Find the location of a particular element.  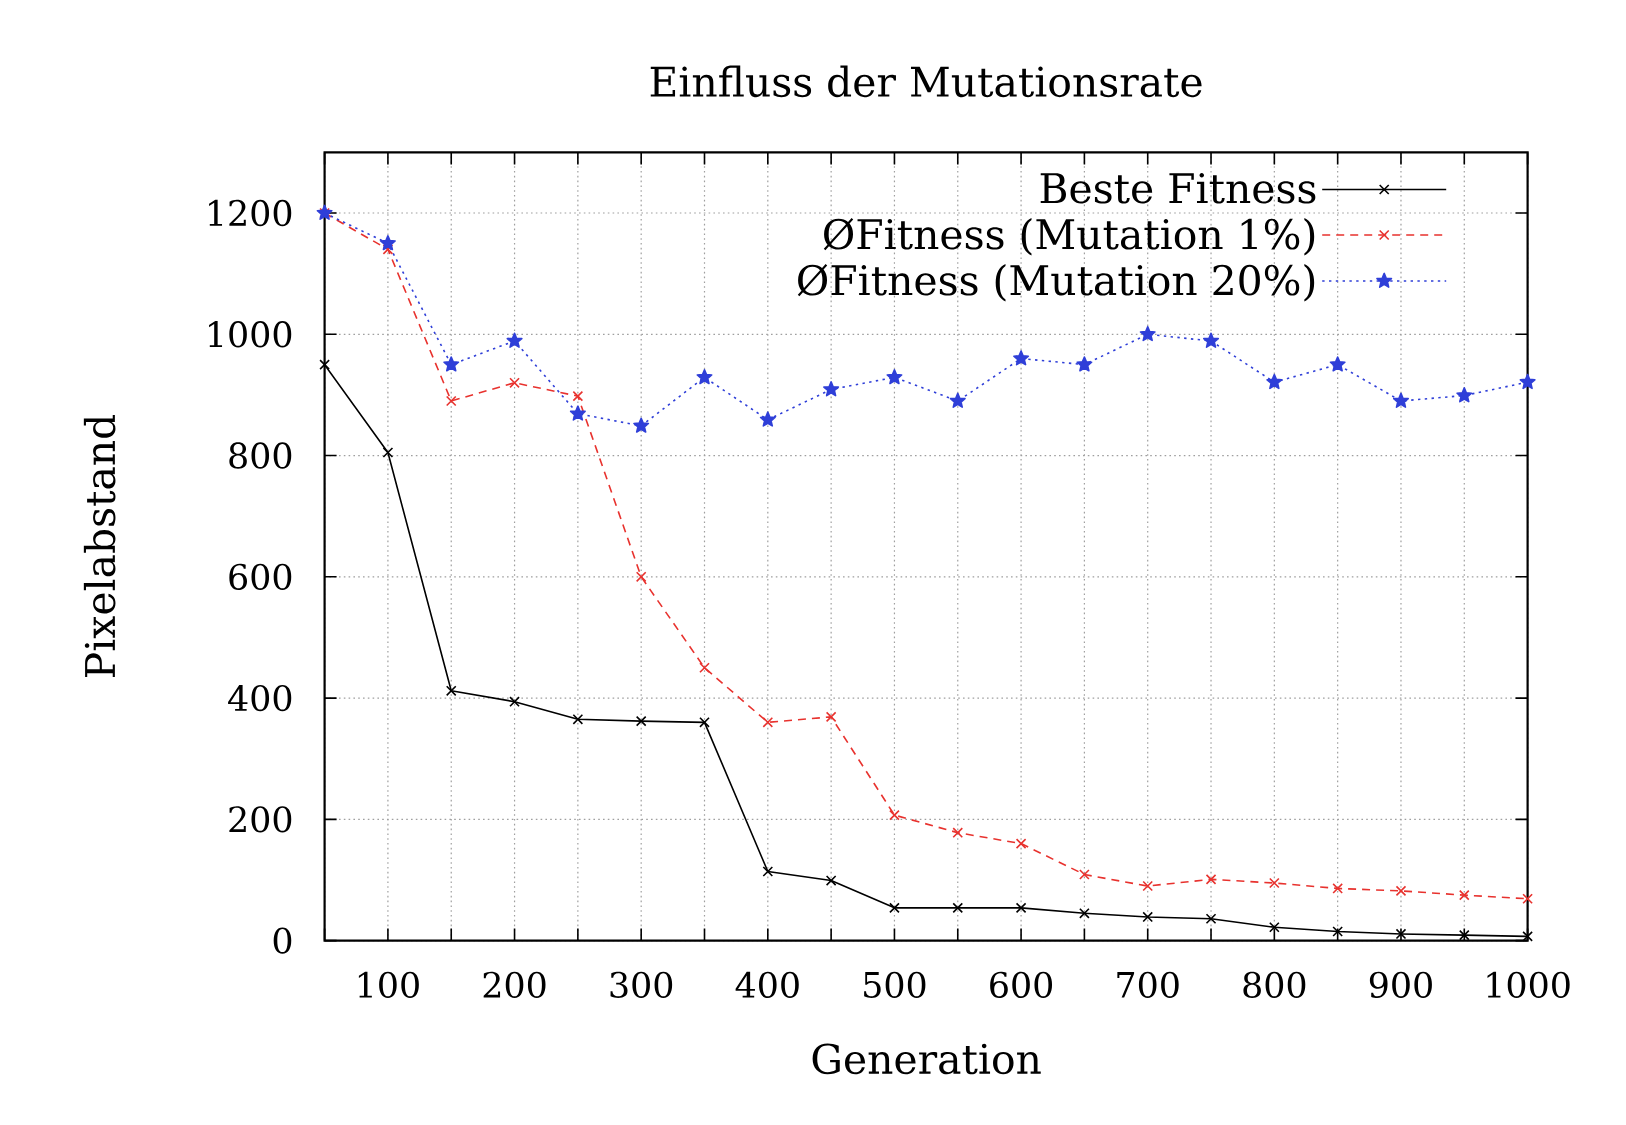

x-tick-label: 600 is located at coordinates (1021, 985).